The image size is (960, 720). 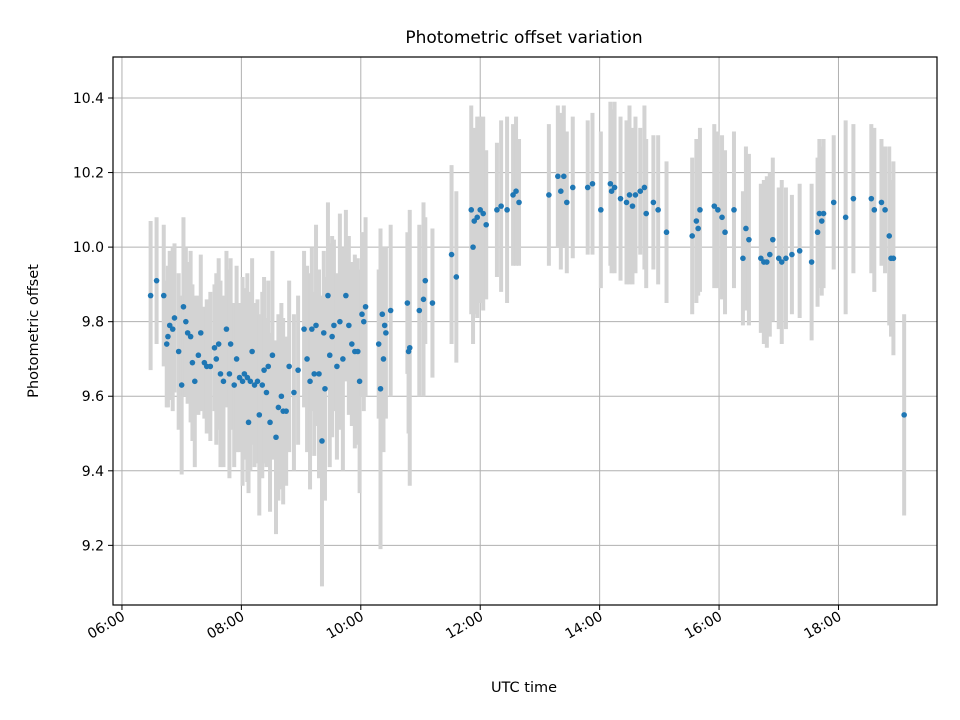 I want to click on y-axis-label: Photometric offset, so click(x=34, y=331).